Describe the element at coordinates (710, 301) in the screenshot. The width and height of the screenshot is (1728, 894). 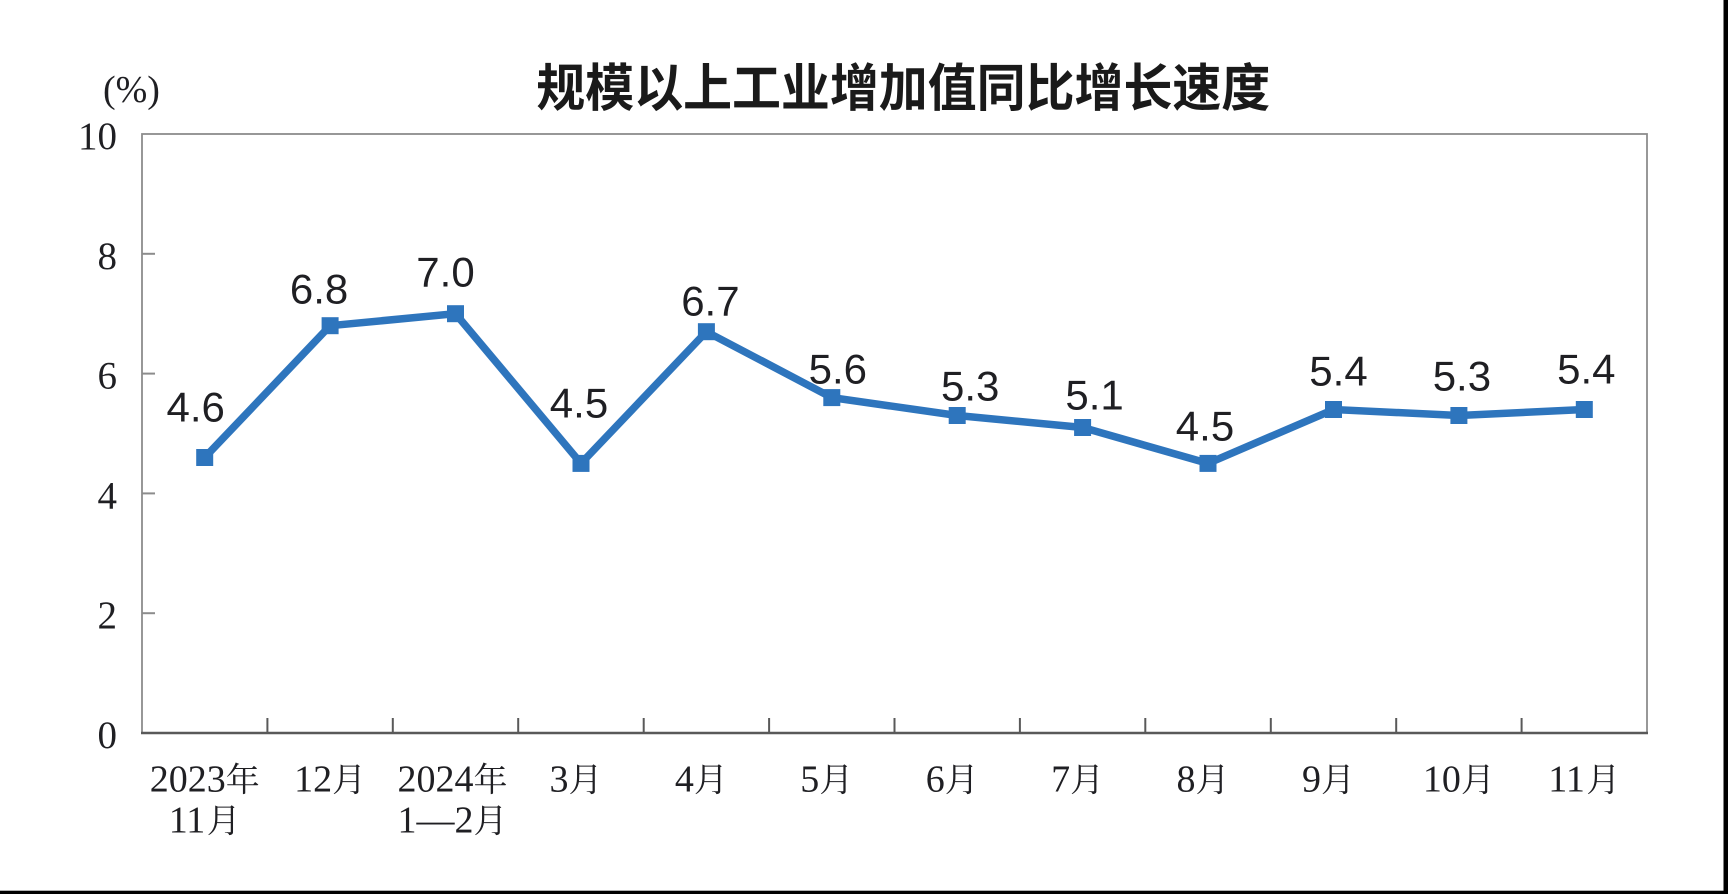
I see `svg-text: 6.7` at that location.